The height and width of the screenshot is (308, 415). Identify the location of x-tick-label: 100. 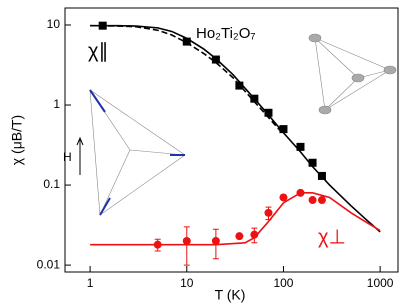
(283, 283).